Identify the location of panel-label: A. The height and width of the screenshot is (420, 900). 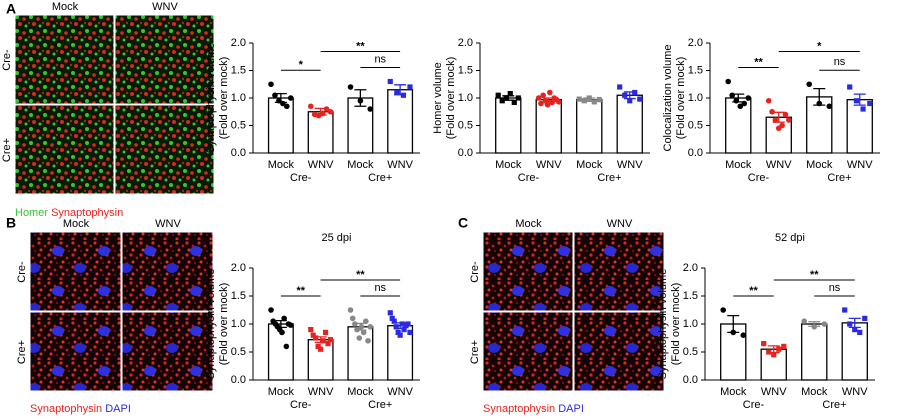
(11, 9).